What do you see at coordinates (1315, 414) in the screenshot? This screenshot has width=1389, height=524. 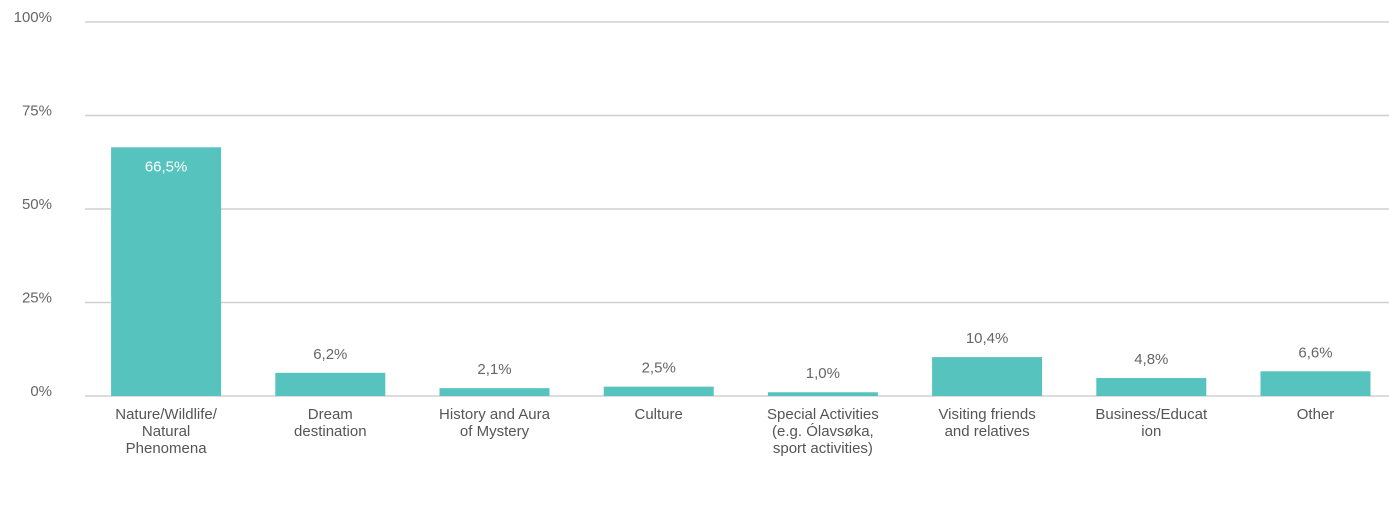 I see `x-tick-label: Other` at bounding box center [1315, 414].